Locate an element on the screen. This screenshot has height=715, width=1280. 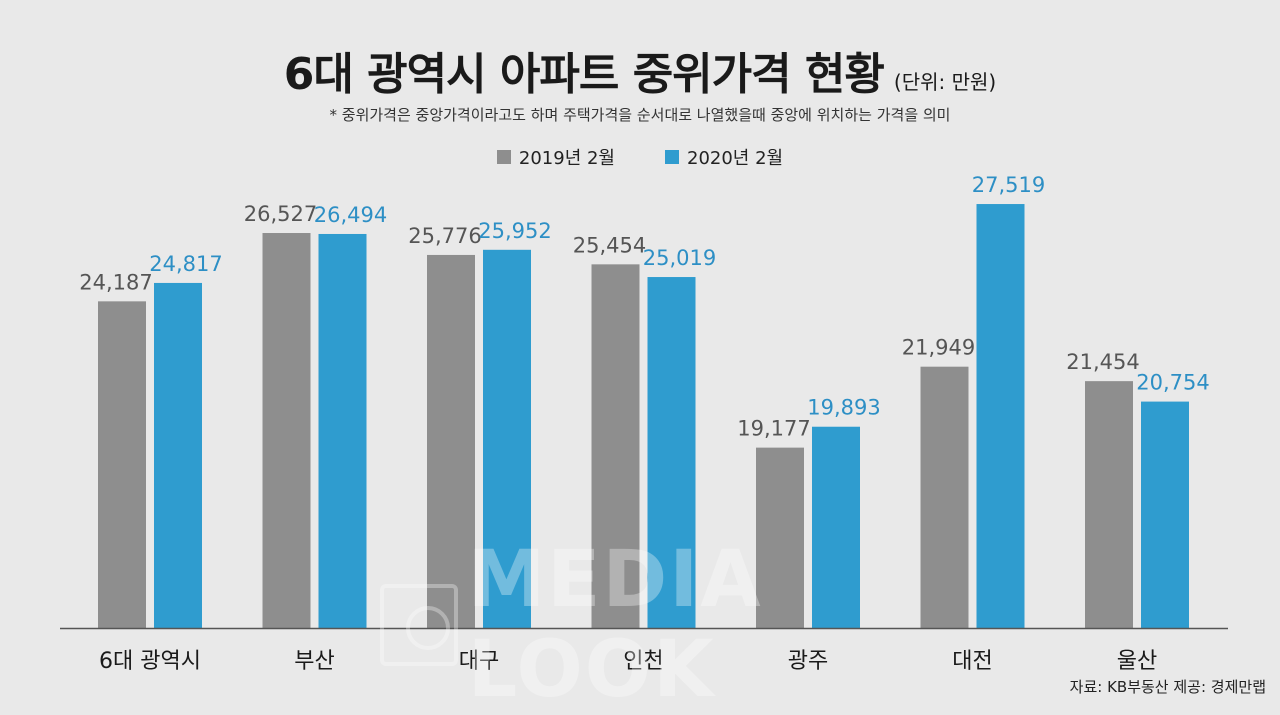
source-note: 자료: KB부동산 제공: 경제만랩 is located at coordinates (1167, 687).